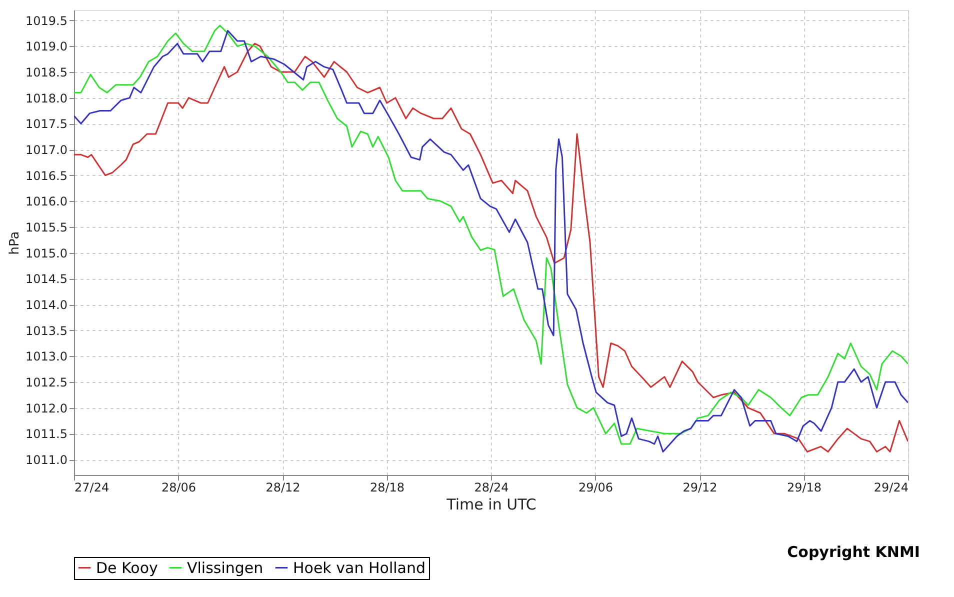  Describe the element at coordinates (92, 487) in the screenshot. I see `x-tick-label: 27/24` at that location.